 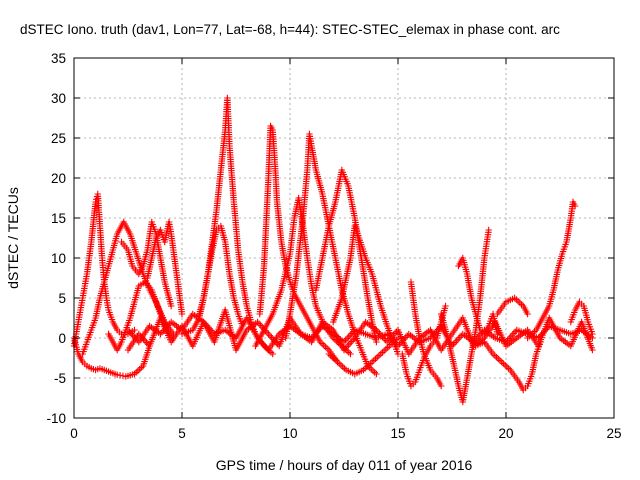 I want to click on x-tick-label: 5, so click(x=182, y=433).